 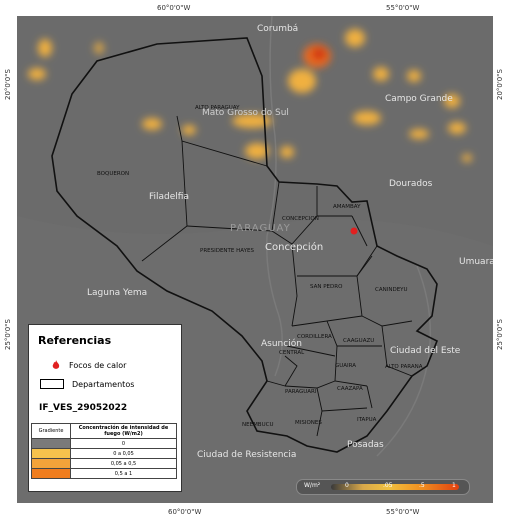 What do you see at coordinates (8, 334) in the screenshot?
I see `left-tick-25s: 25°0'0"S` at bounding box center [8, 334].